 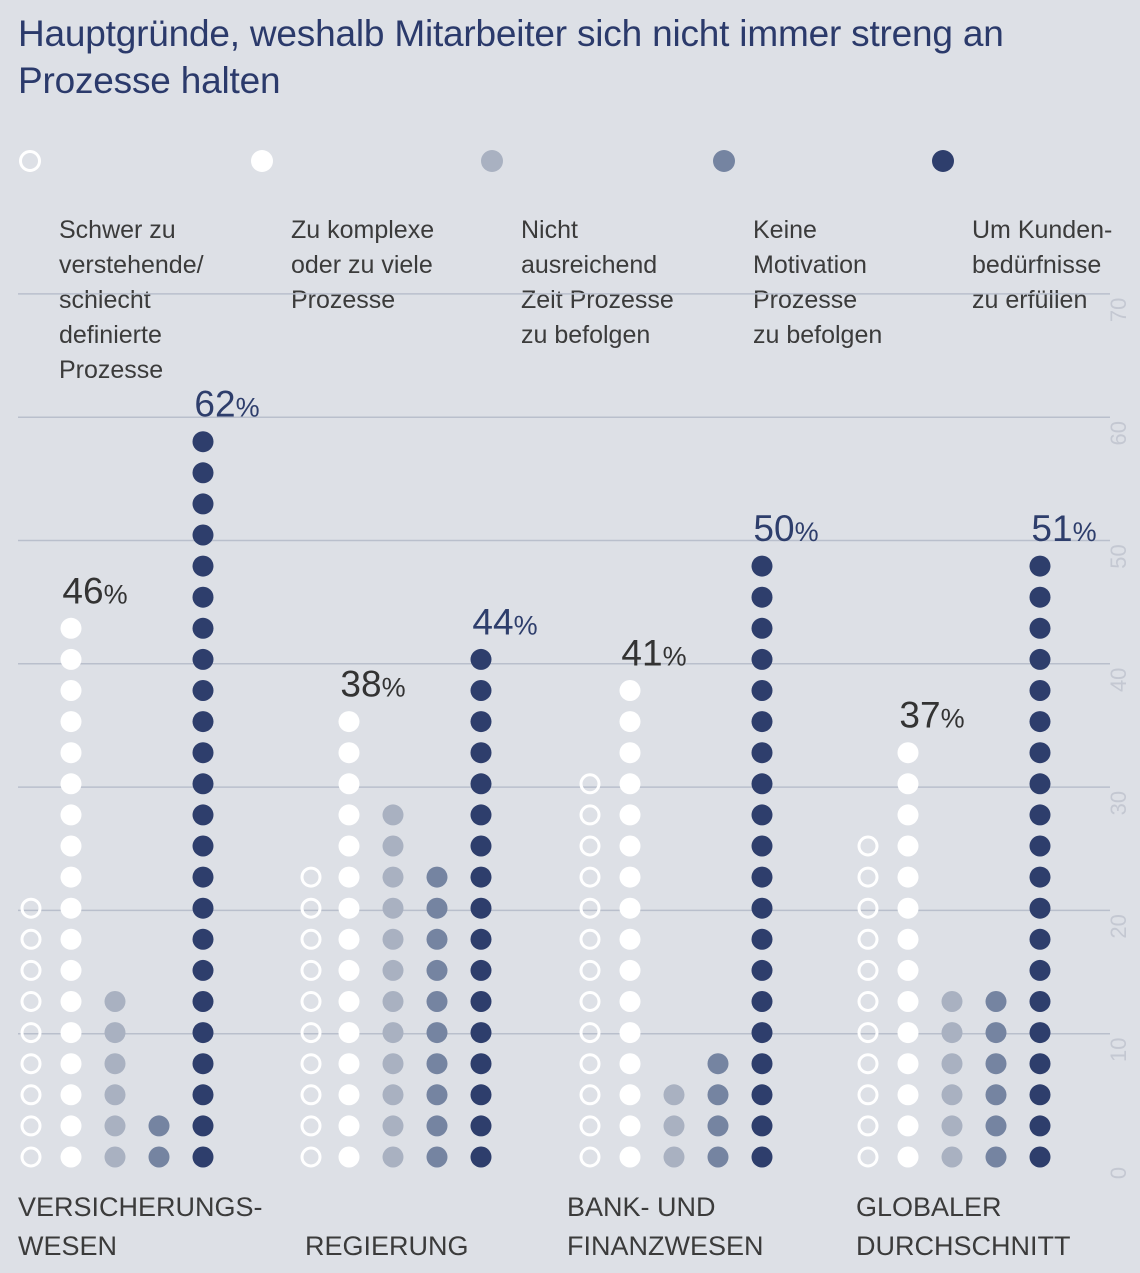 What do you see at coordinates (342, 230) in the screenshot?
I see `legend-item-komplex: Zu komplexe oder zu viele Prozesse` at bounding box center [342, 230].